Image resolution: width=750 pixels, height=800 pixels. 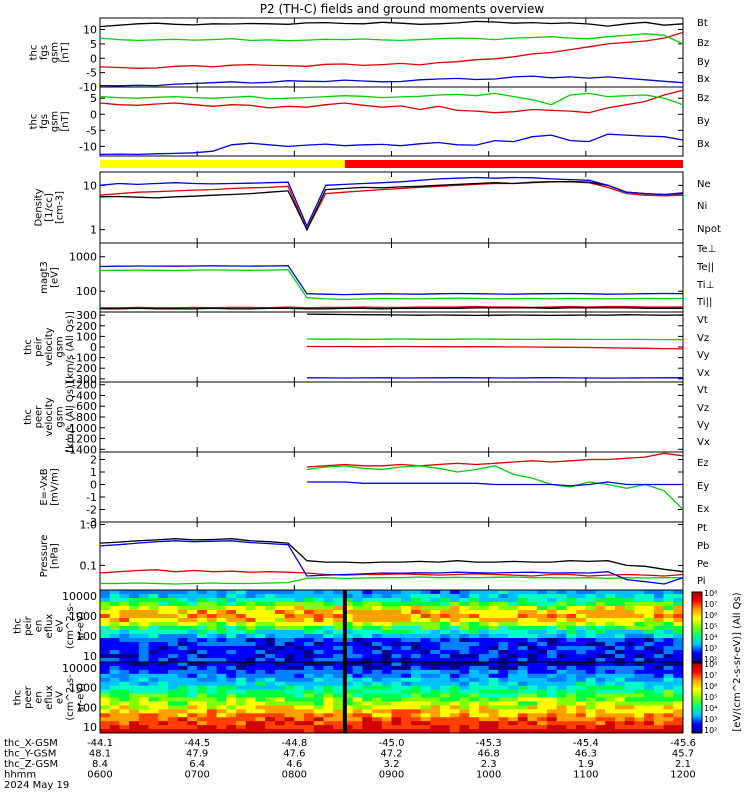 What do you see at coordinates (93, 460) in the screenshot?
I see `y-tick-label: 2` at bounding box center [93, 460].